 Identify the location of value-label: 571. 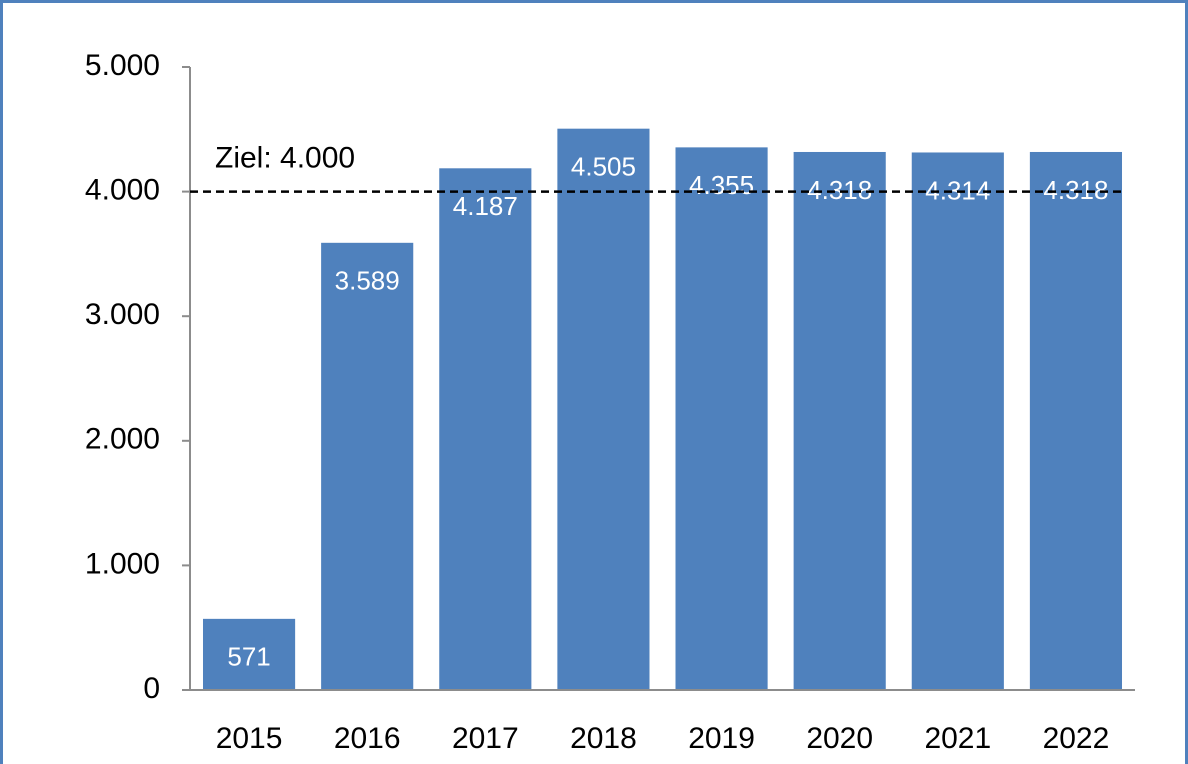
(248, 657).